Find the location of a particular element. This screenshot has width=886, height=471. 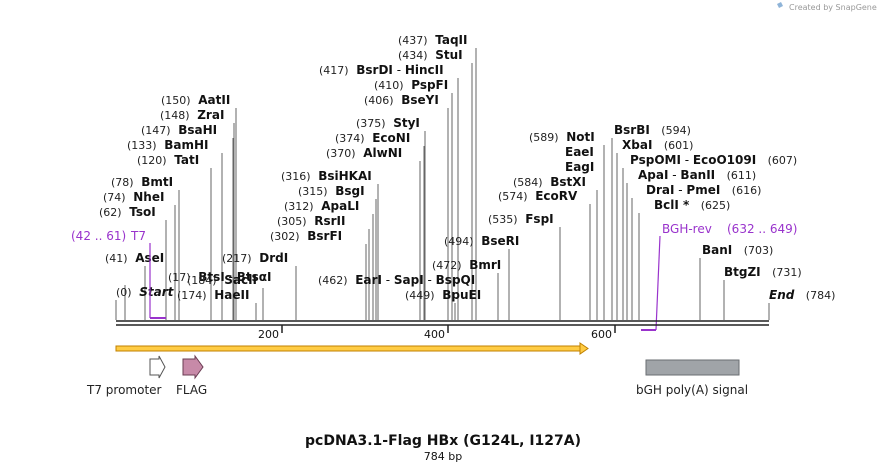

site-pspomi-ecoo109i: PspOMI - EcoO109I (607) is located at coordinates (713, 160).